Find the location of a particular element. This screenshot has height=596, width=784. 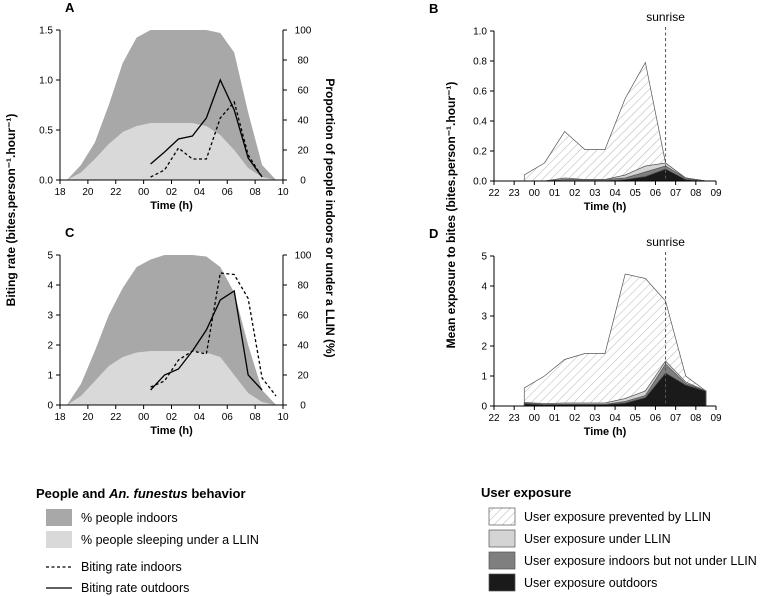

y-tick-label: 0.2 is located at coordinates (480, 152).